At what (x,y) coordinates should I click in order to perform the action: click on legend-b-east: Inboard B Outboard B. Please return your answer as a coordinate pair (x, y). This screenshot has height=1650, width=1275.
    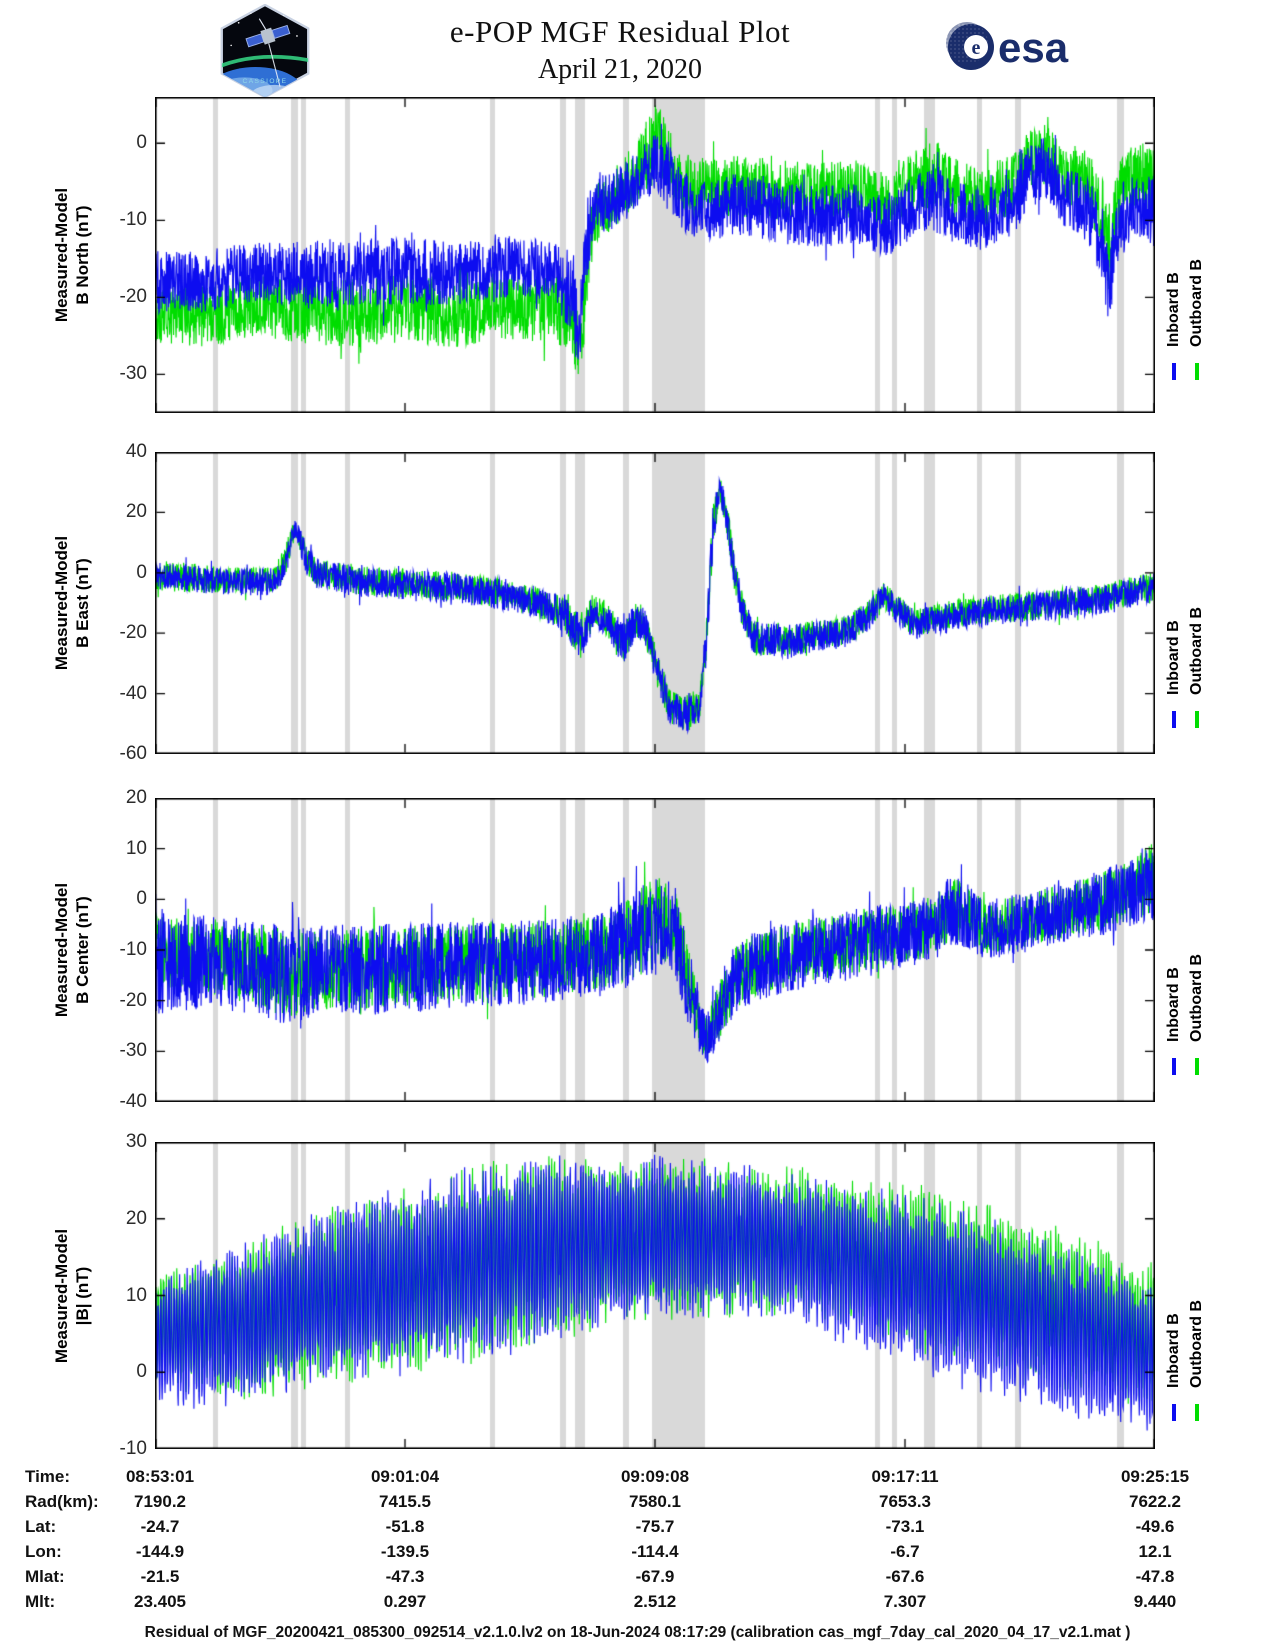
    Looking at the image, I should click on (1186, 603).